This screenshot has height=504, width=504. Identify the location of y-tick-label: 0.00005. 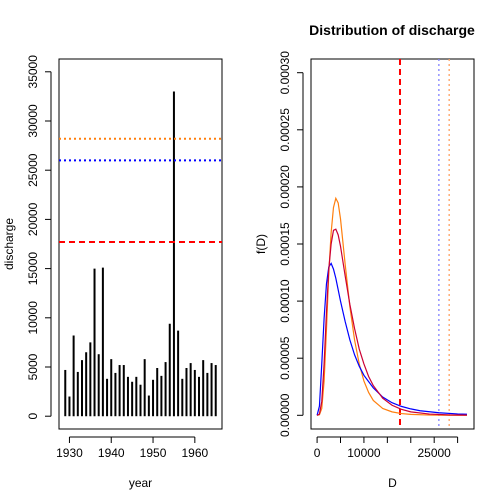
(285, 358).